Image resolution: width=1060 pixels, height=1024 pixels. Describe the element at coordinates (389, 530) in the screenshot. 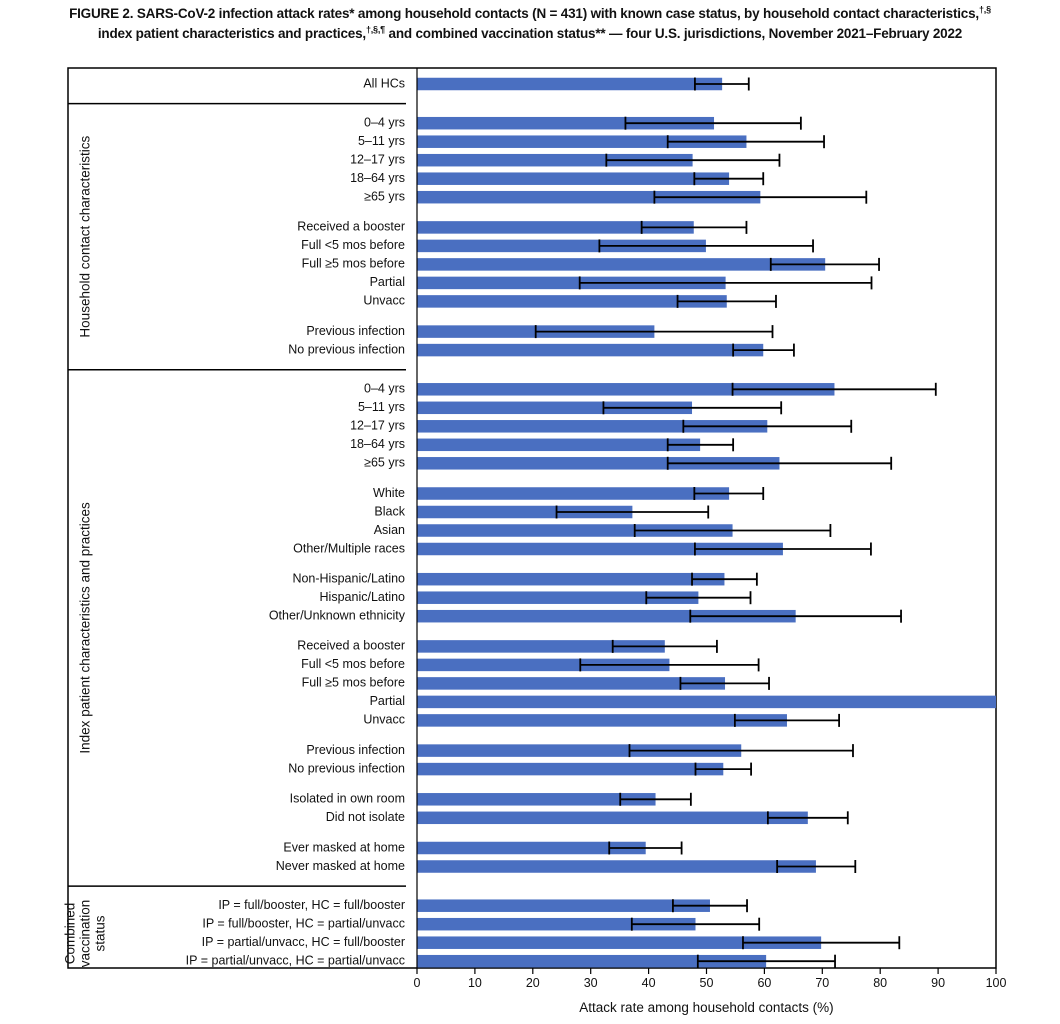

I see `category-label: Asian` at that location.